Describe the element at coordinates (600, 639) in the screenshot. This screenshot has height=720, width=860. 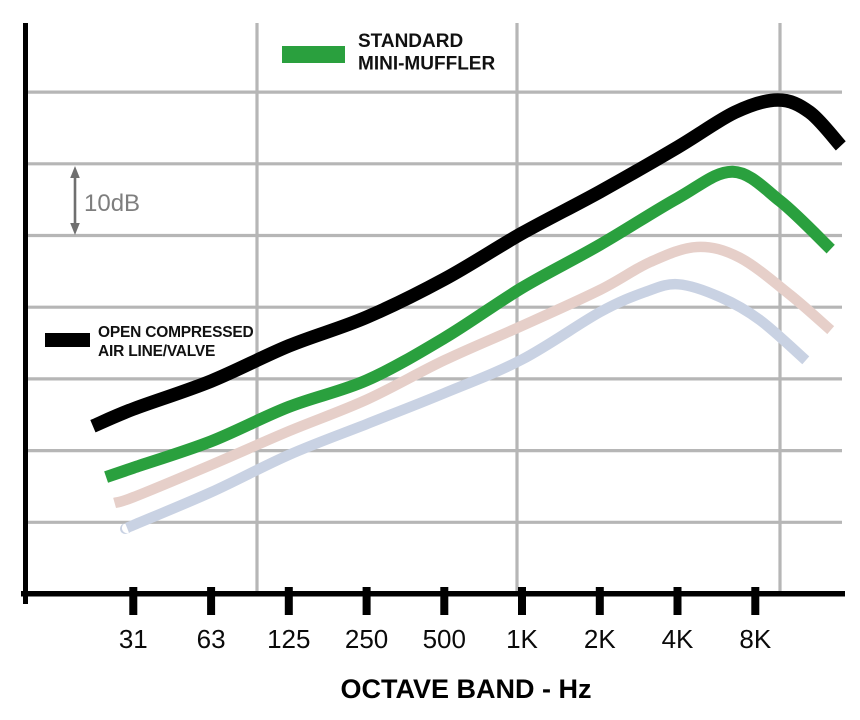
I see `x-tick-label: 2K` at that location.